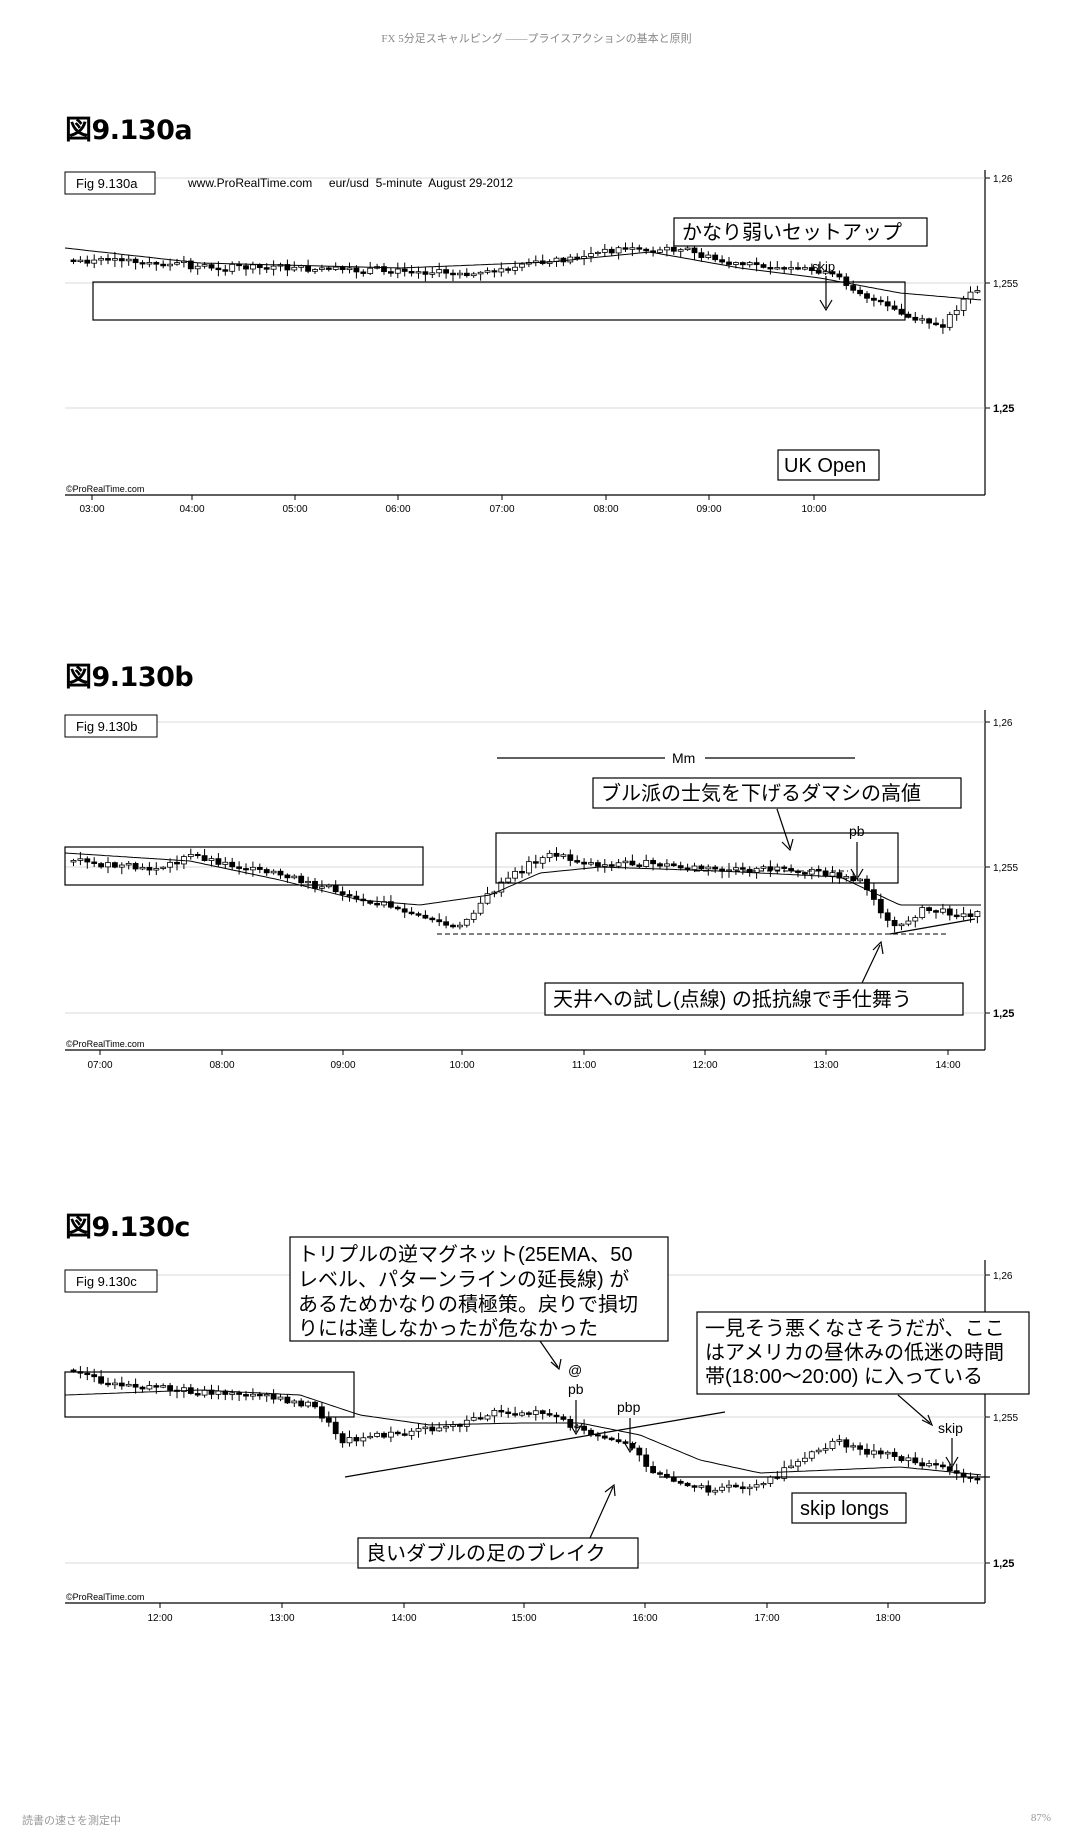  What do you see at coordinates (191, 509) in the screenshot?
I see `x-tick-label: 04:00` at bounding box center [191, 509].